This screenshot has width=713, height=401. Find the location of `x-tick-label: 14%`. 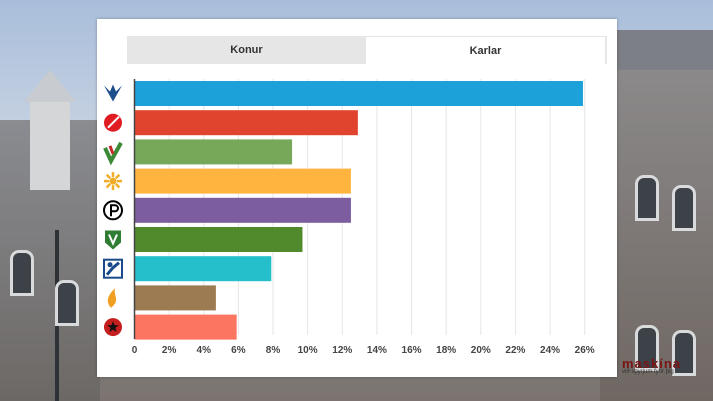

x-tick-label: 14% is located at coordinates (377, 350).